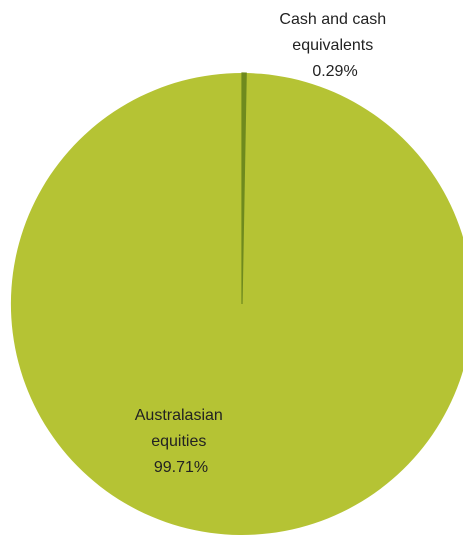  I want to click on slice-label-cash-line-2: equivalents, so click(332, 45).